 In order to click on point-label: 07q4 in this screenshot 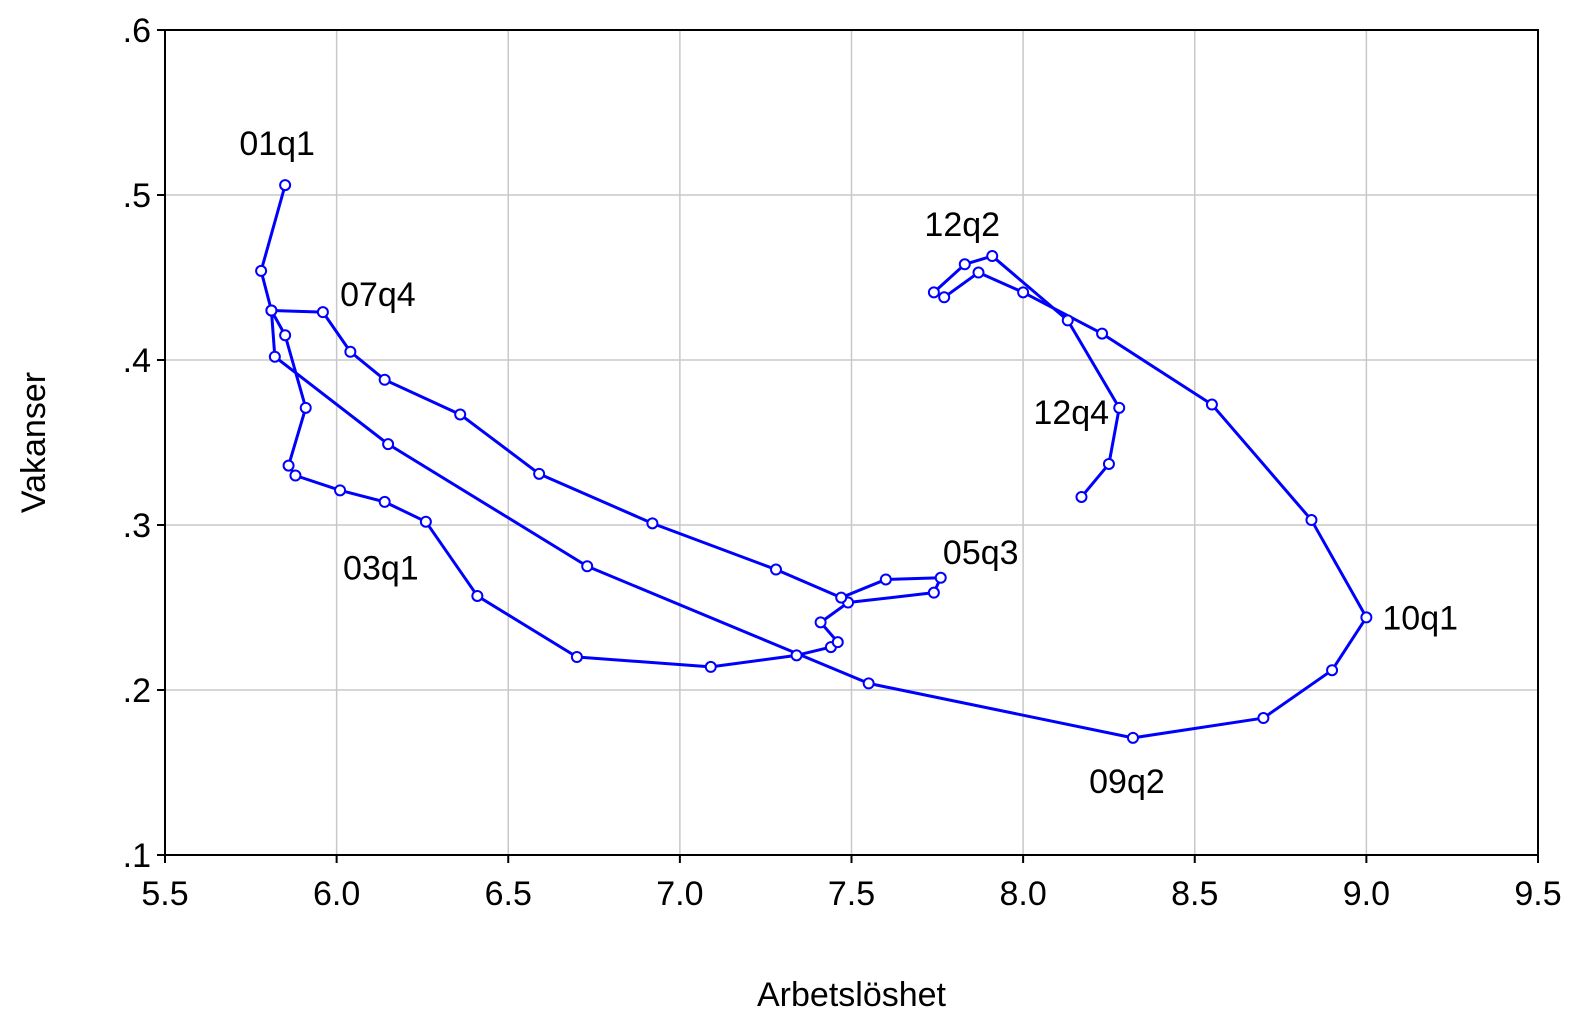, I will do `click(378, 295)`.